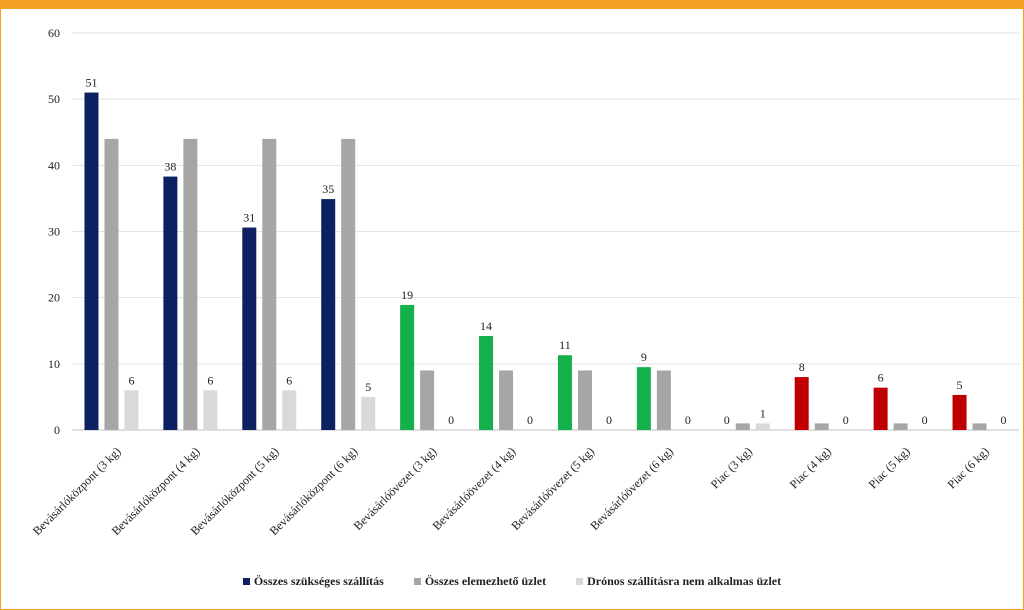 The height and width of the screenshot is (610, 1024). I want to click on x-tick-label: Piac (6 kg), so click(968, 467).